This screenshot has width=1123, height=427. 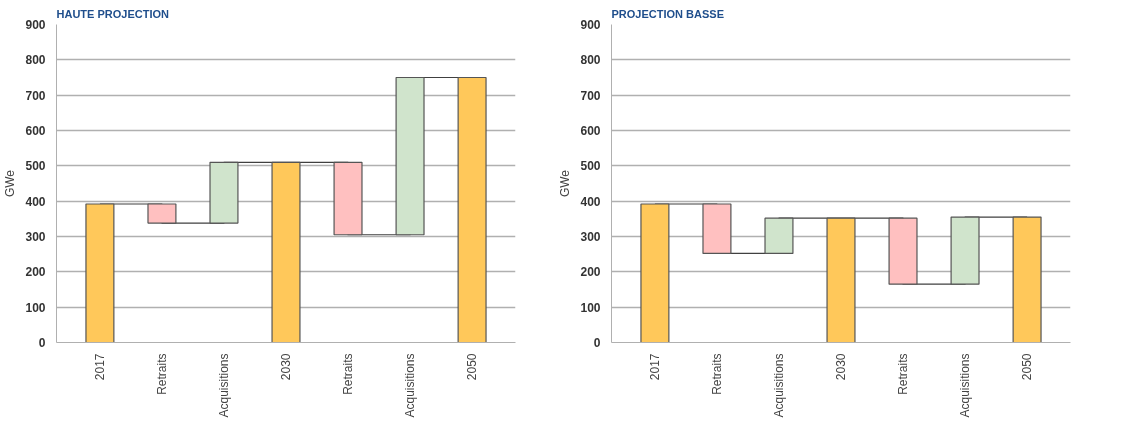 I want to click on chart-title: PROJECTION BASSE, so click(x=667, y=13).